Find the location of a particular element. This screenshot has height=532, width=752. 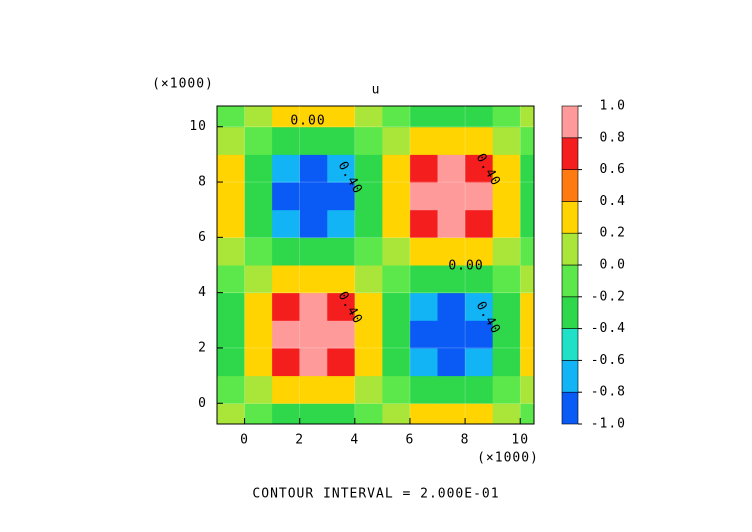

x-tick-label: 4 is located at coordinates (354, 440).